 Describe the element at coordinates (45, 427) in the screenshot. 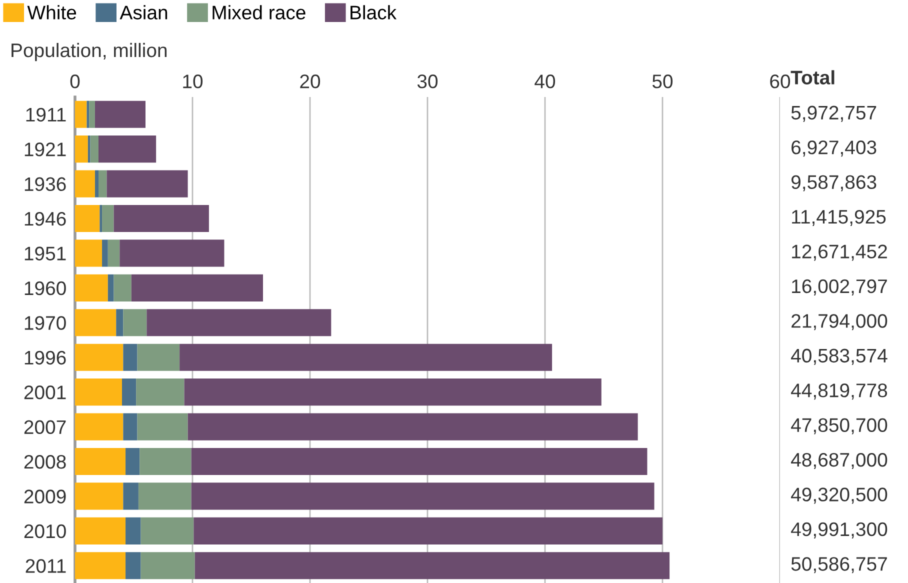

I see `y-tick-label: 2007` at that location.